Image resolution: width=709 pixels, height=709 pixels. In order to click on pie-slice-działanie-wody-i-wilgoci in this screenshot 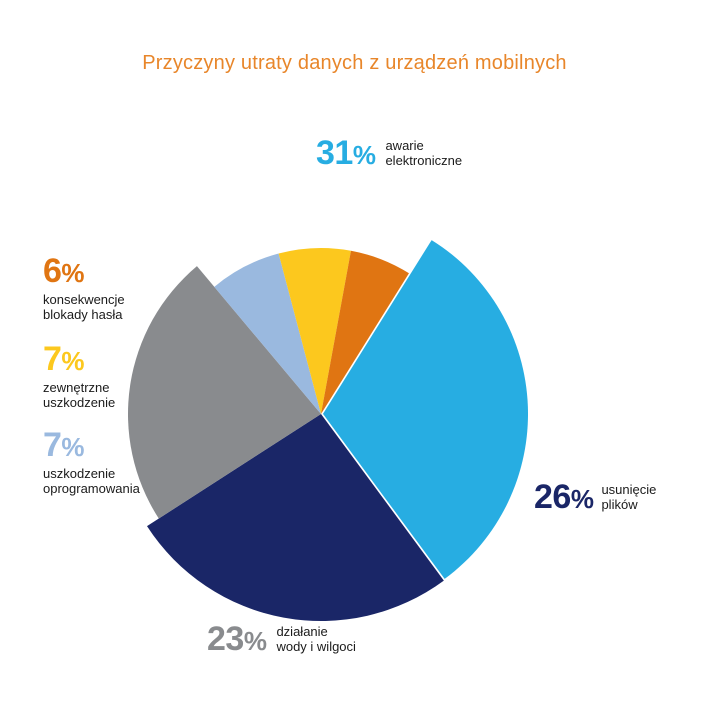, I will do `click(224, 392)`.